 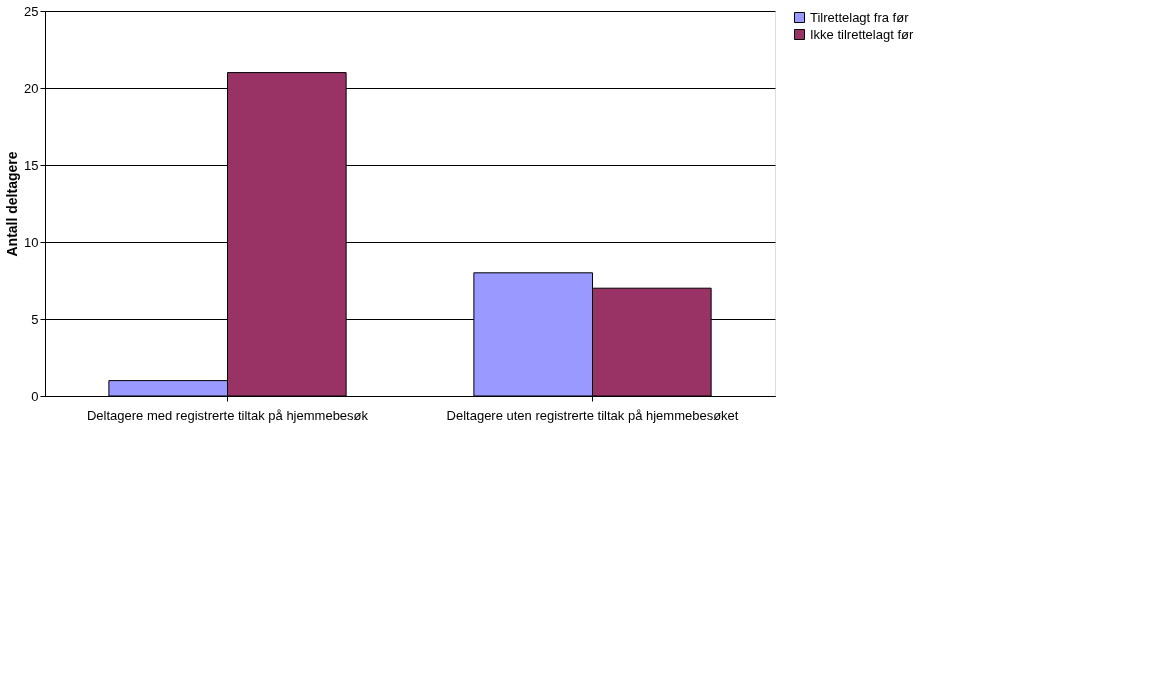 I want to click on y-tick-label: 0, so click(x=35, y=396).